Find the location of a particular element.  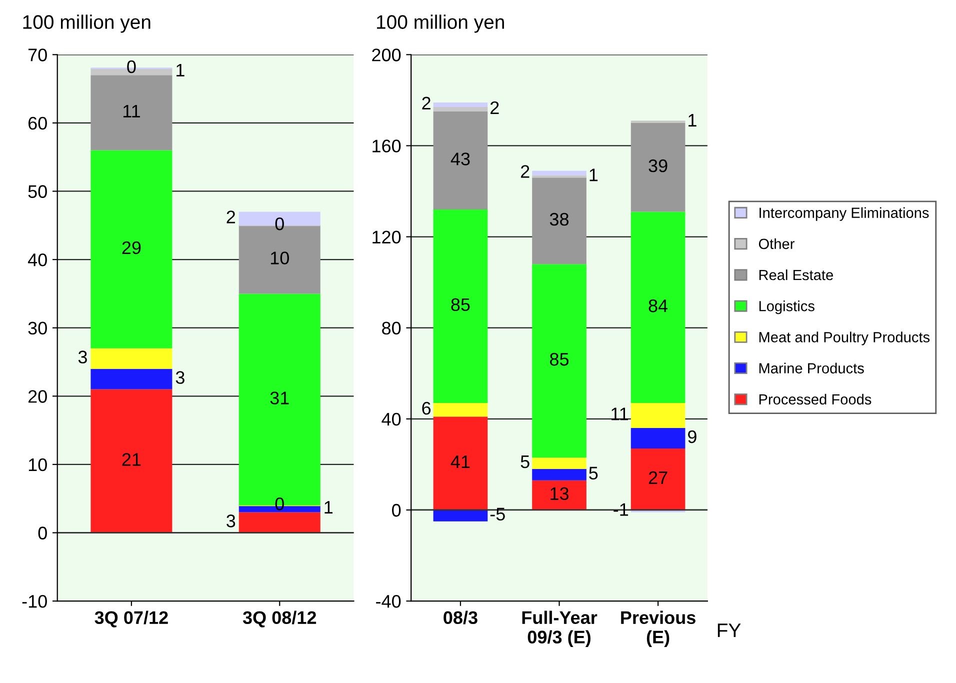

data-label: 84 is located at coordinates (658, 305).